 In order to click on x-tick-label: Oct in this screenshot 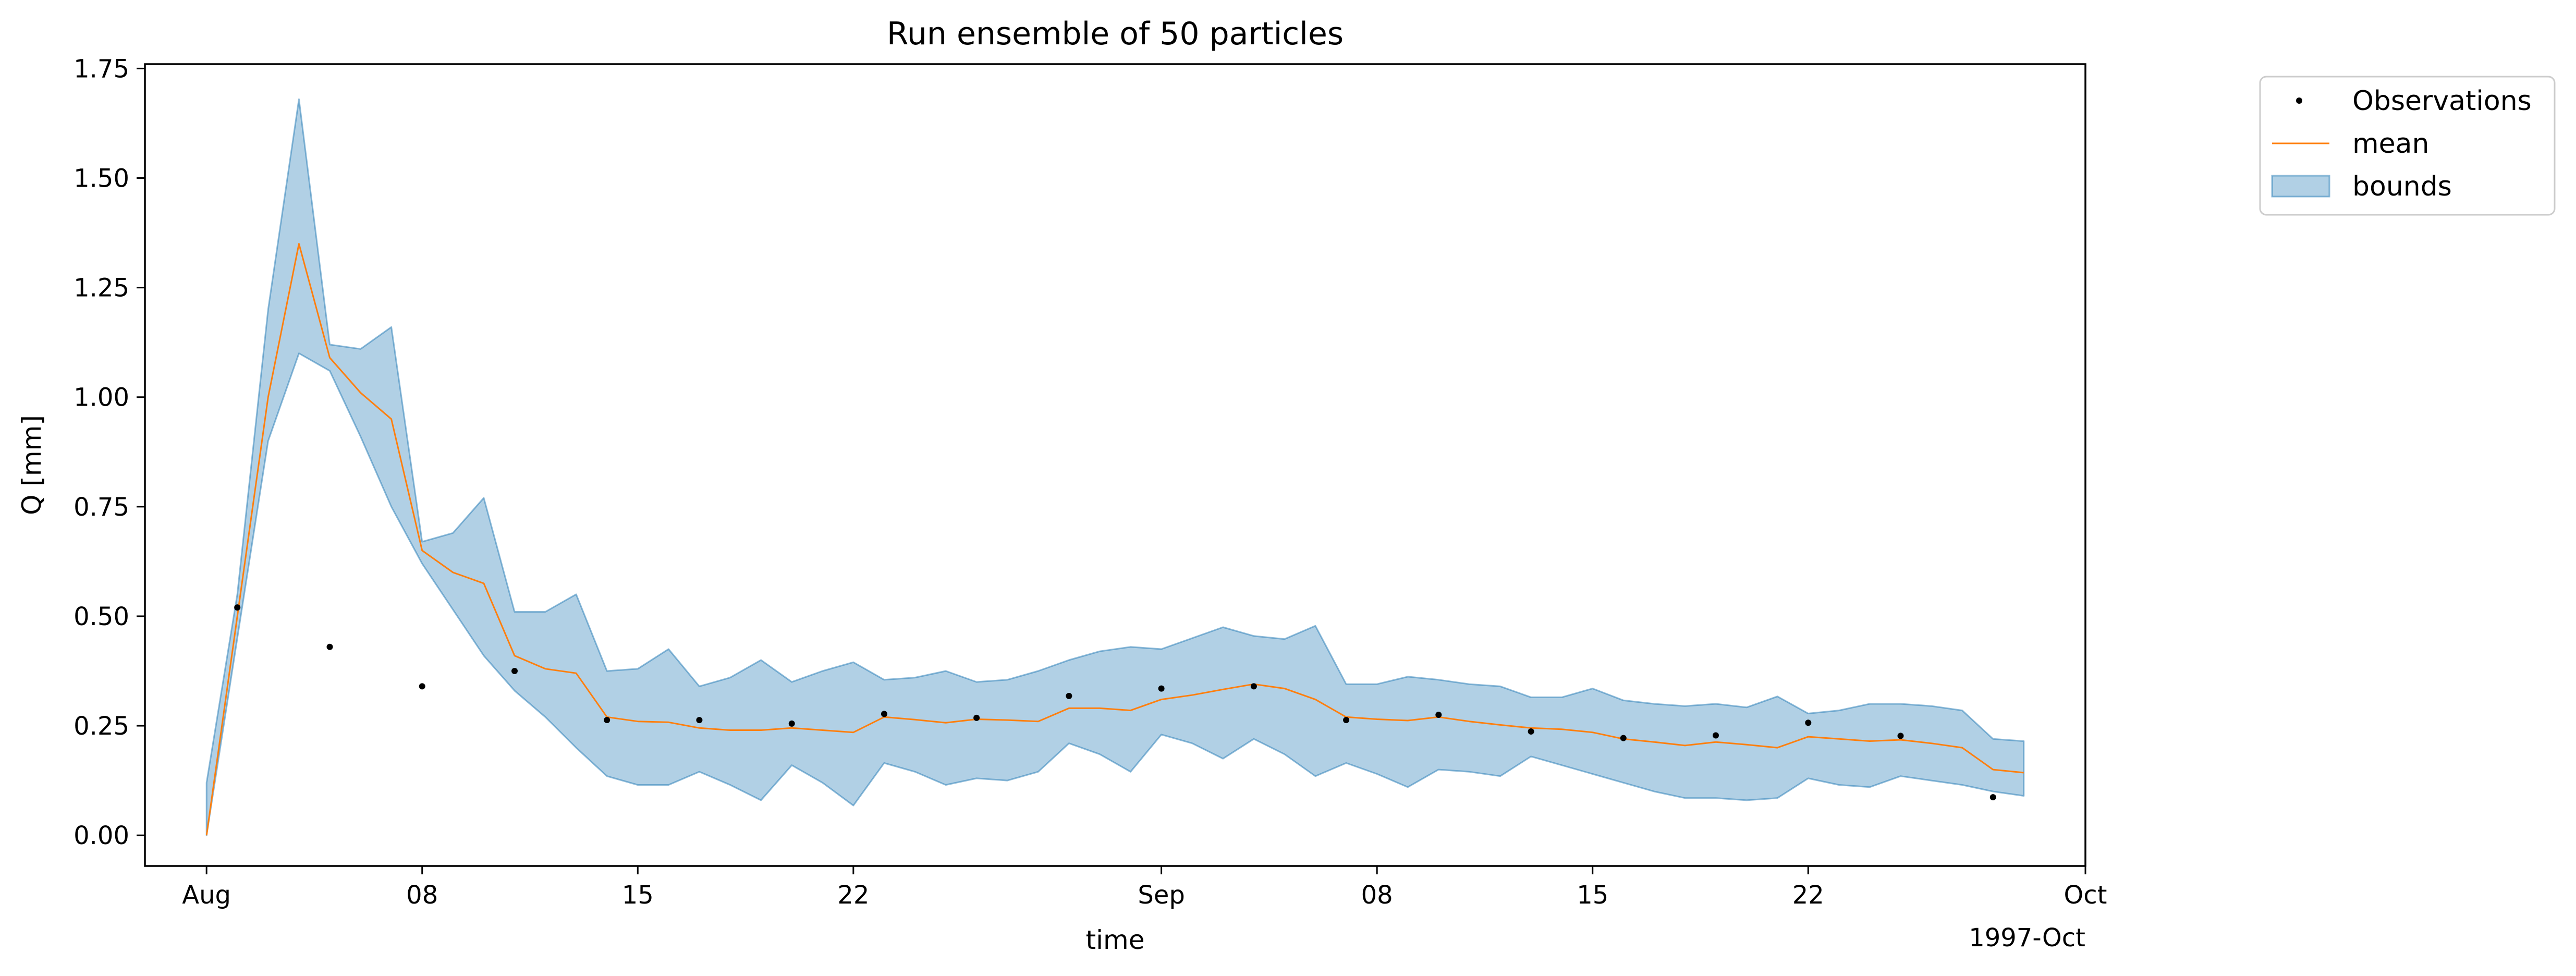, I will do `click(2085, 895)`.